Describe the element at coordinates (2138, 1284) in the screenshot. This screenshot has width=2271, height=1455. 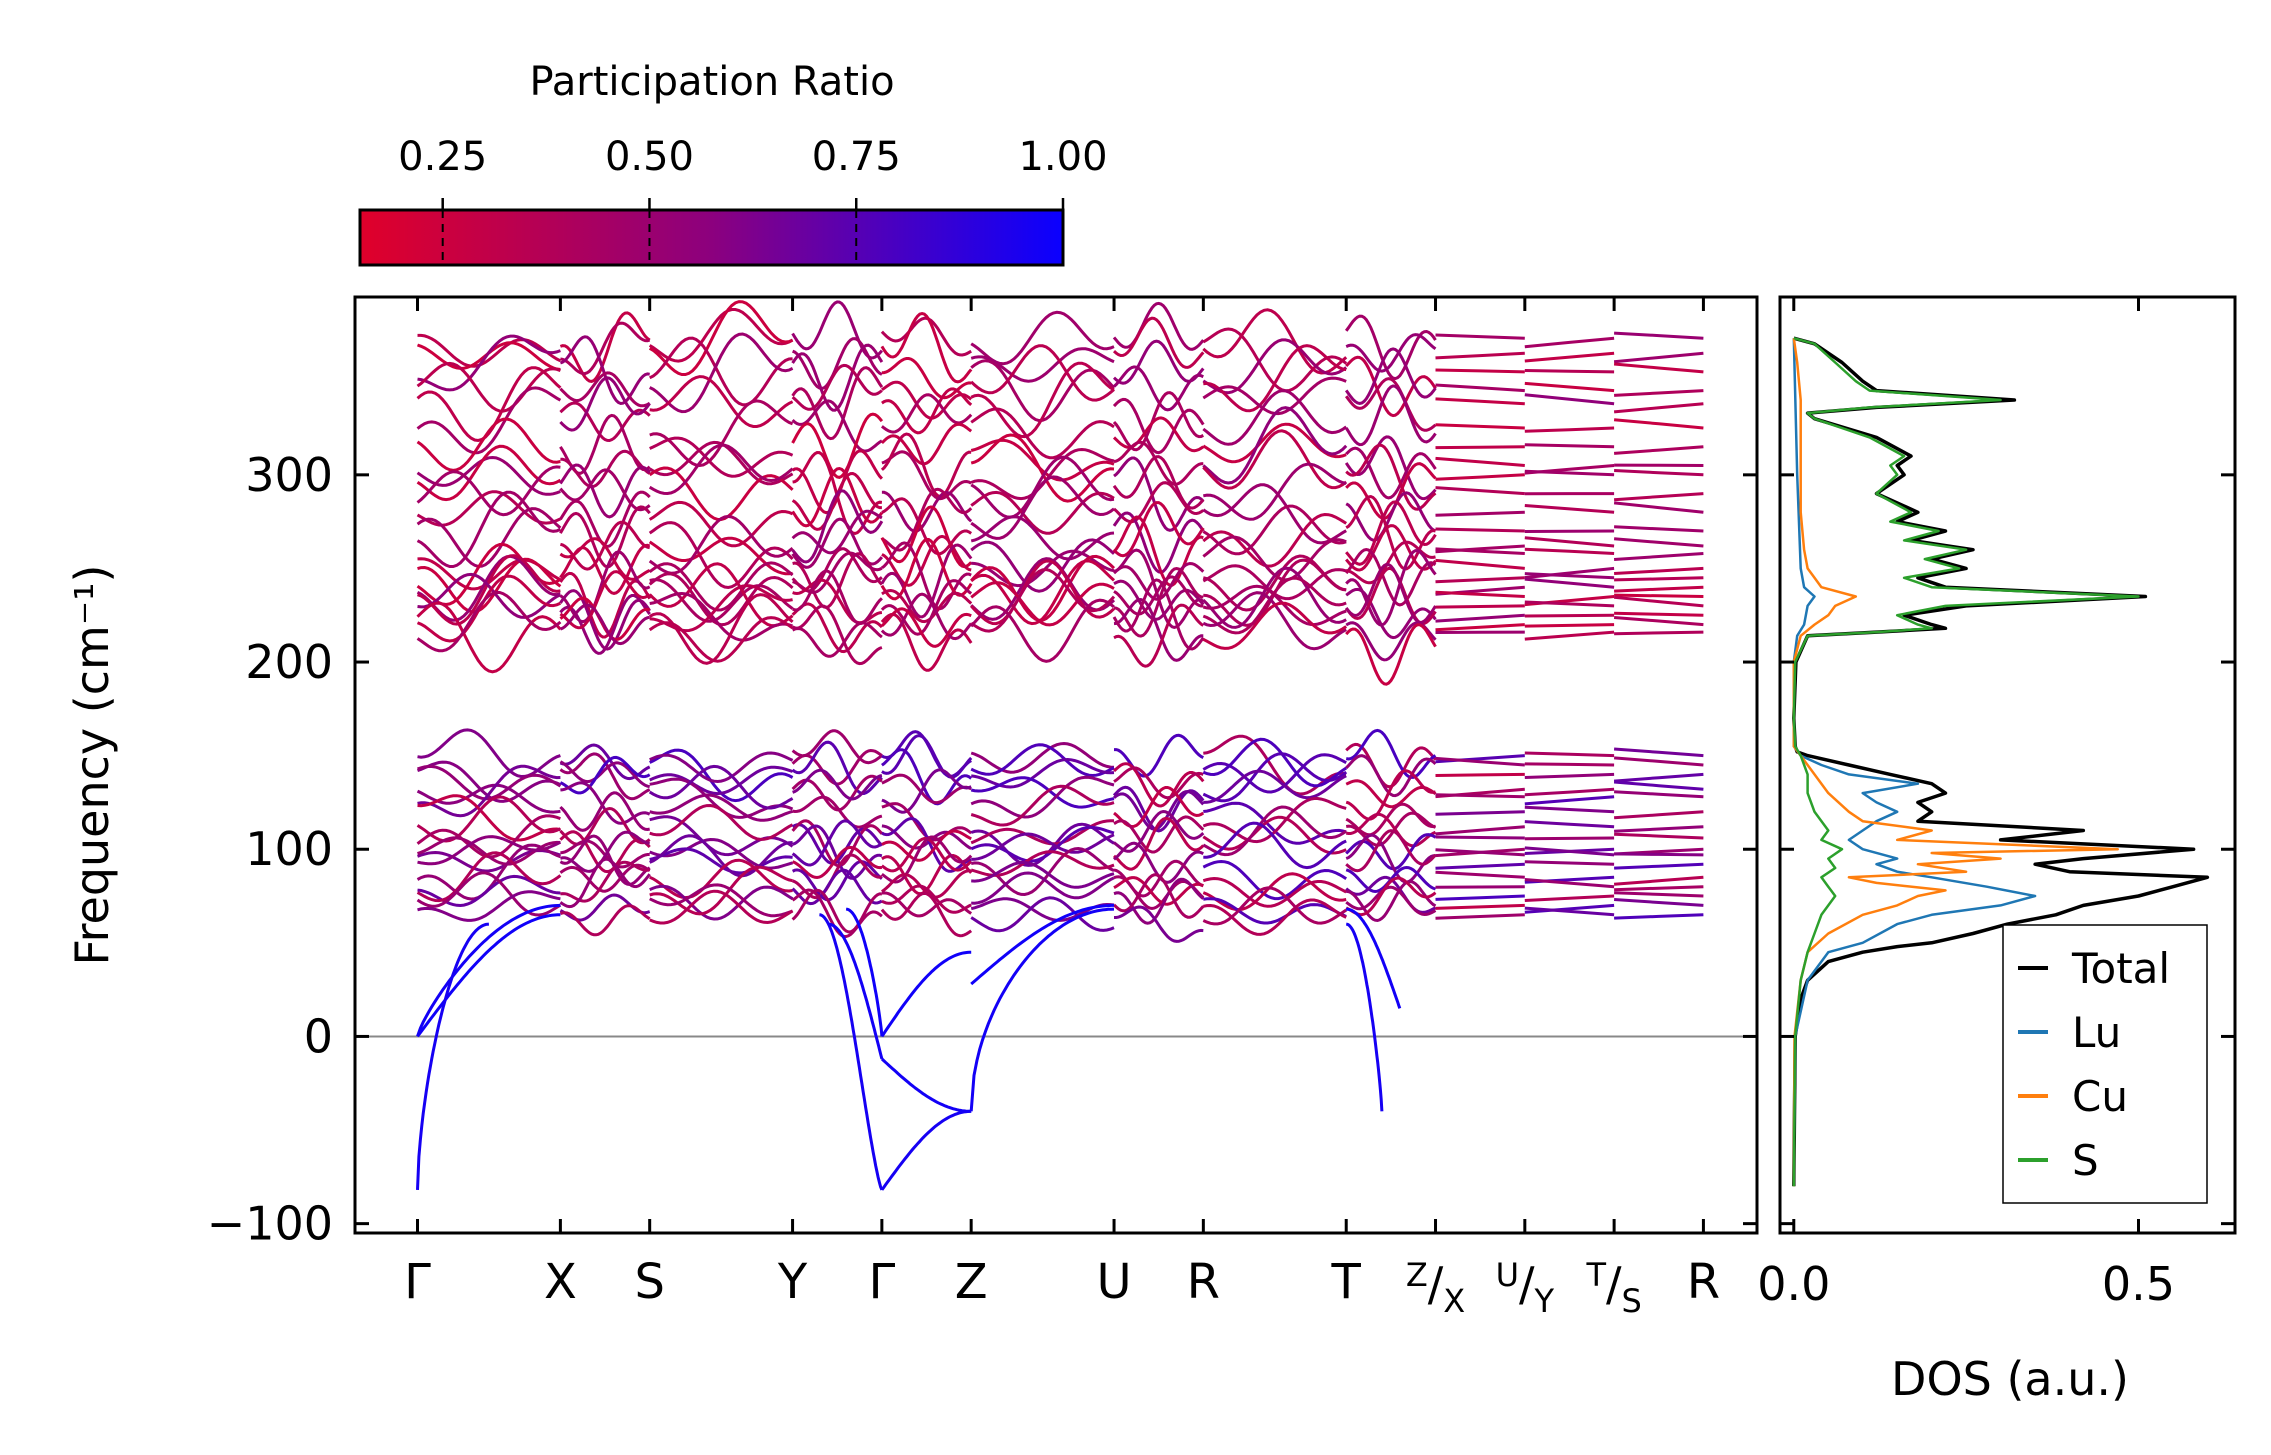
I see `dos-x-tick-label: 0.5` at that location.